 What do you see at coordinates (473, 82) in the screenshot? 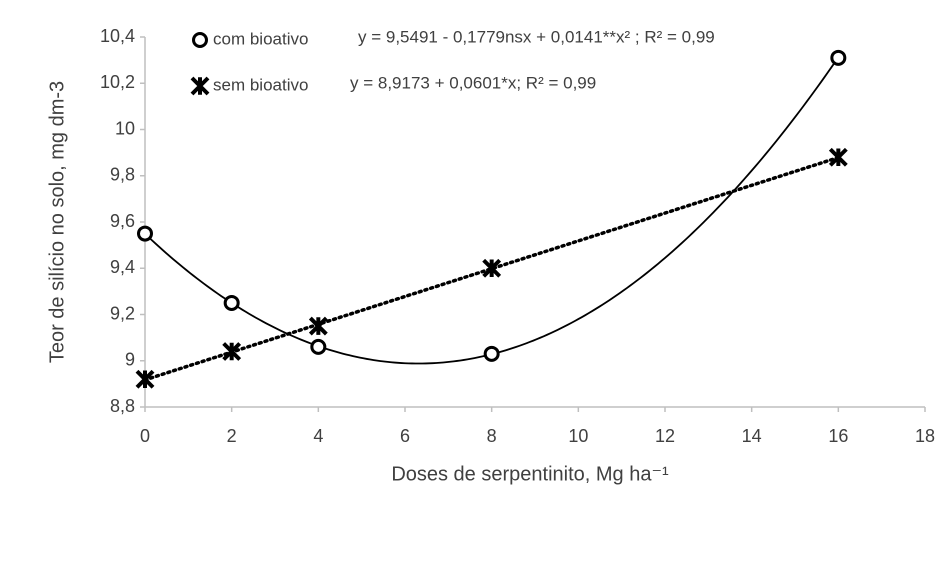
I see `trend-equation: y = 8,9173 + 0,0601*x; R² = 0,99` at bounding box center [473, 82].